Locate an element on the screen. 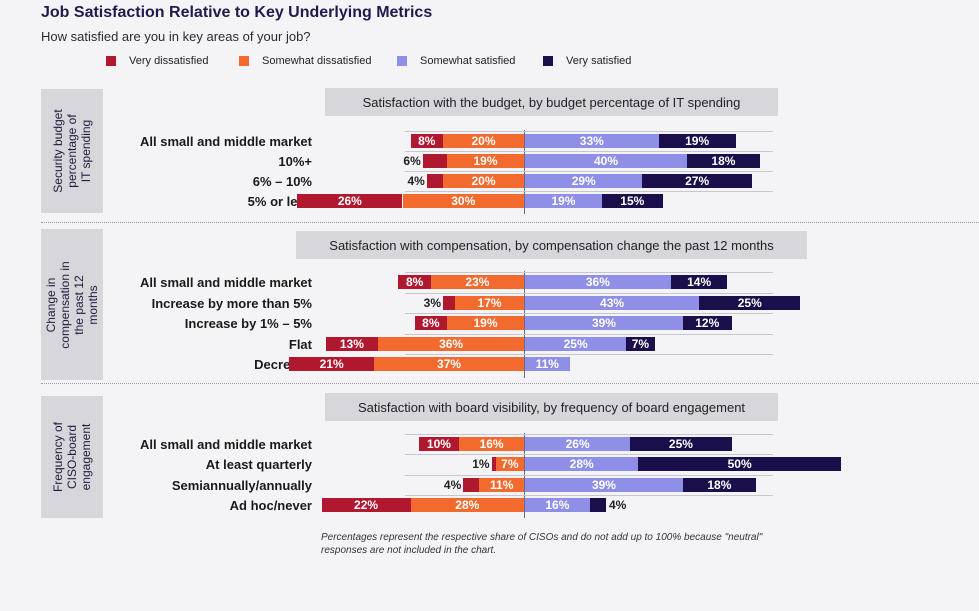 Image resolution: width=979 pixels, height=611 pixels. category-label: Ad hoc/never is located at coordinates (270, 505).